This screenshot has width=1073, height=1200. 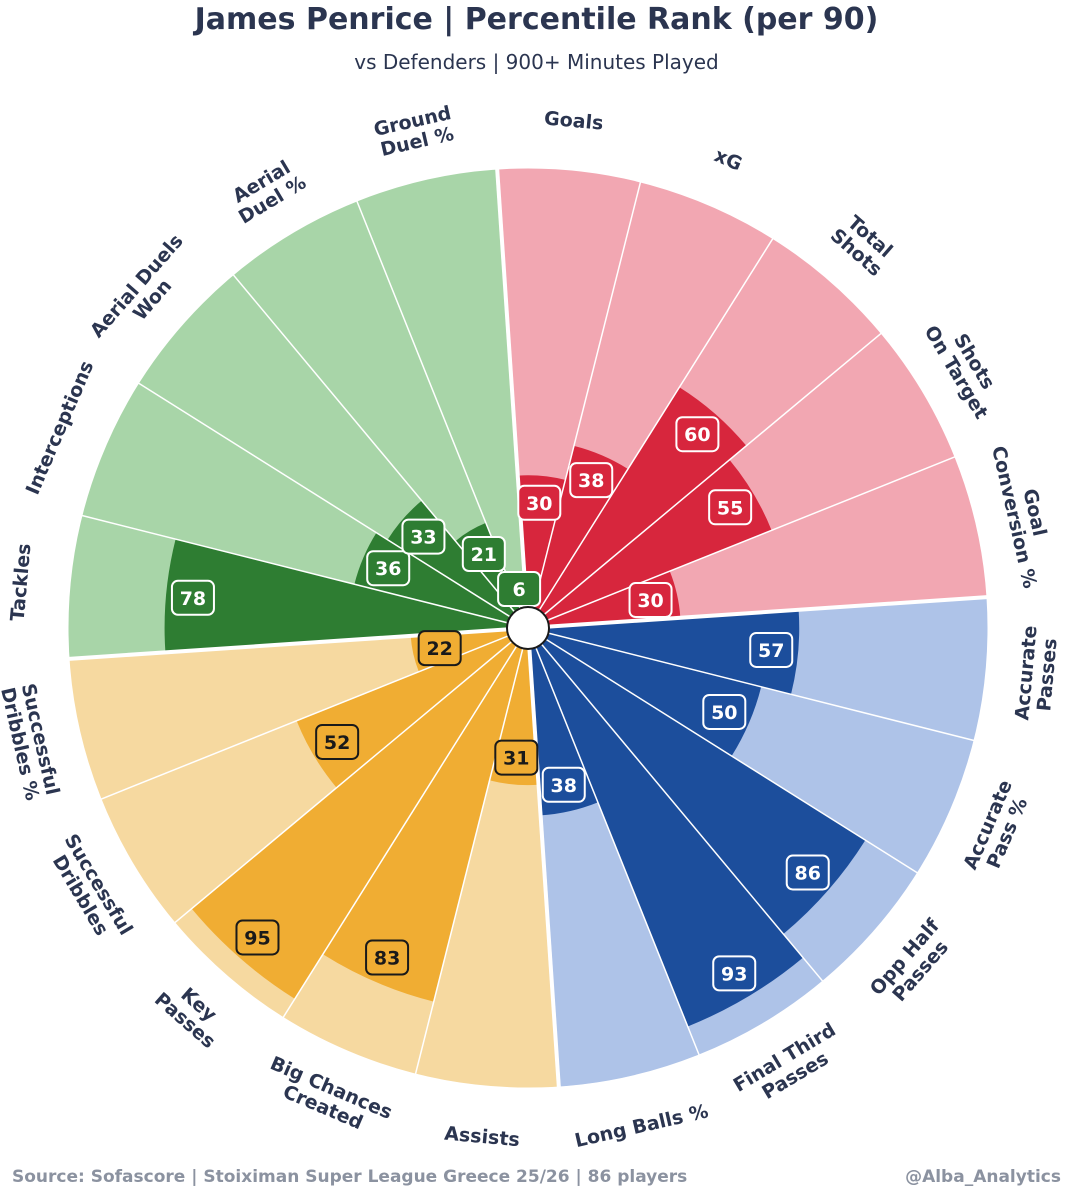 I want to click on slice-category-label: KeyPasses, so click(x=191, y=1012).